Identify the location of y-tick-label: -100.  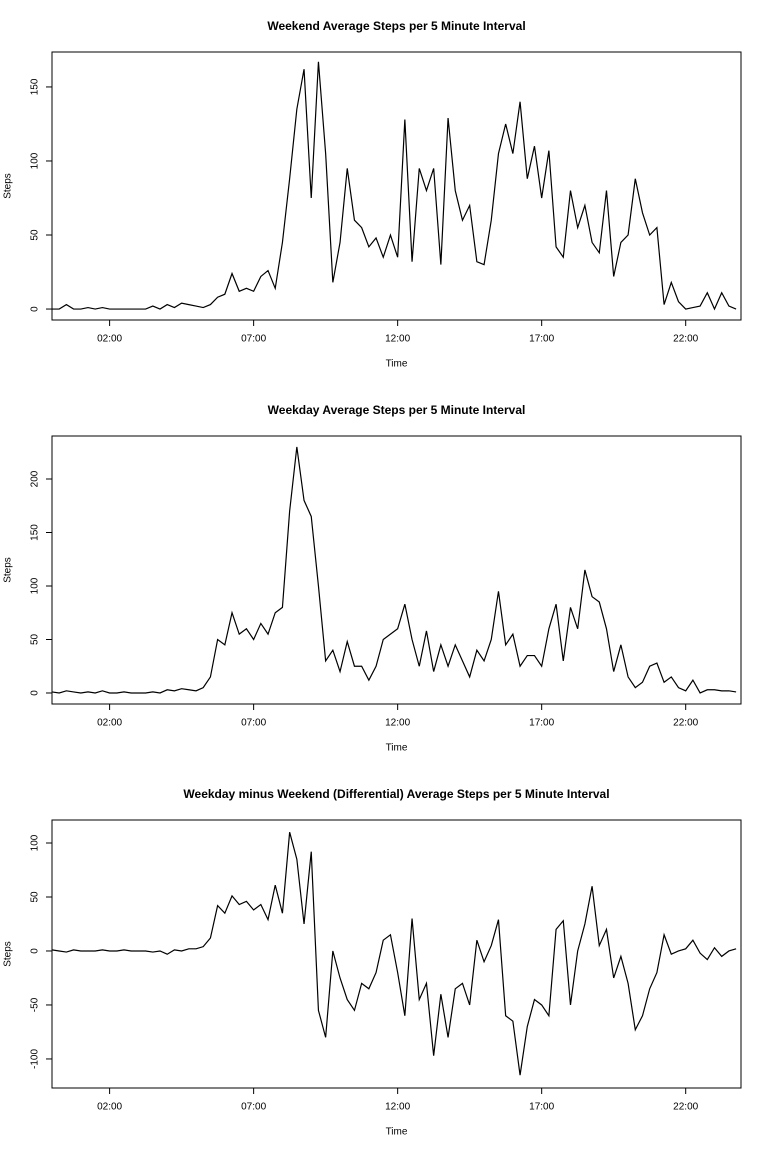
(35, 1059).